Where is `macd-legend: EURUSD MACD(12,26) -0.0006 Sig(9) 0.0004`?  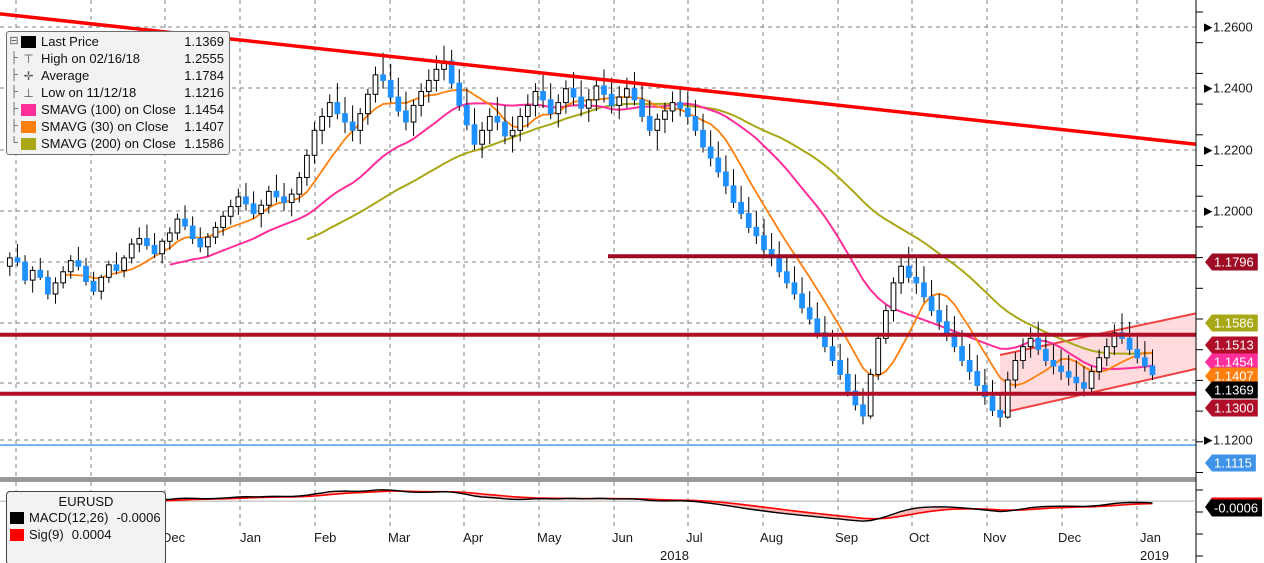
macd-legend: EURUSD MACD(12,26) -0.0006 Sig(9) 0.0004 is located at coordinates (86, 527).